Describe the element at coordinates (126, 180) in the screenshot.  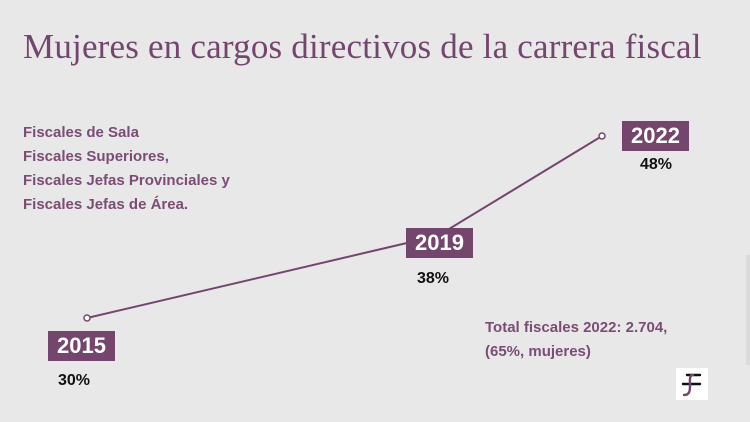
I see `category-line: Fiscales Jefas Provinciales y` at that location.